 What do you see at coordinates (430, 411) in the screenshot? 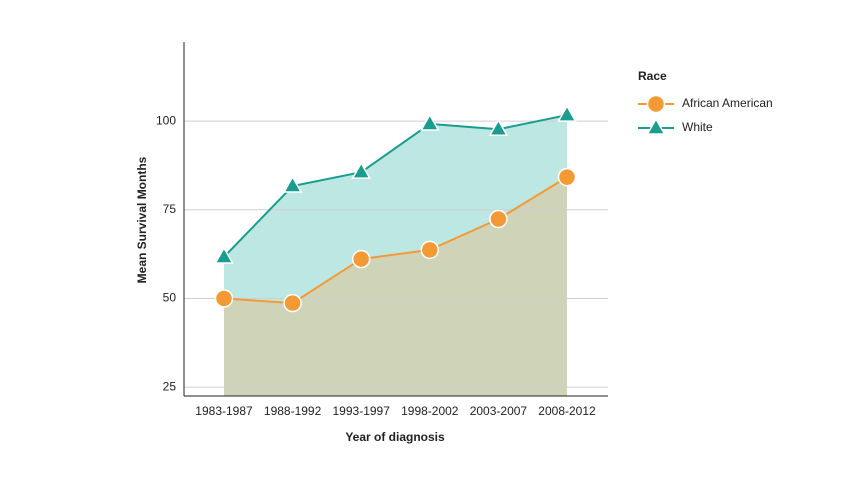
I see `x-tick-label: 1998-2002` at bounding box center [430, 411].